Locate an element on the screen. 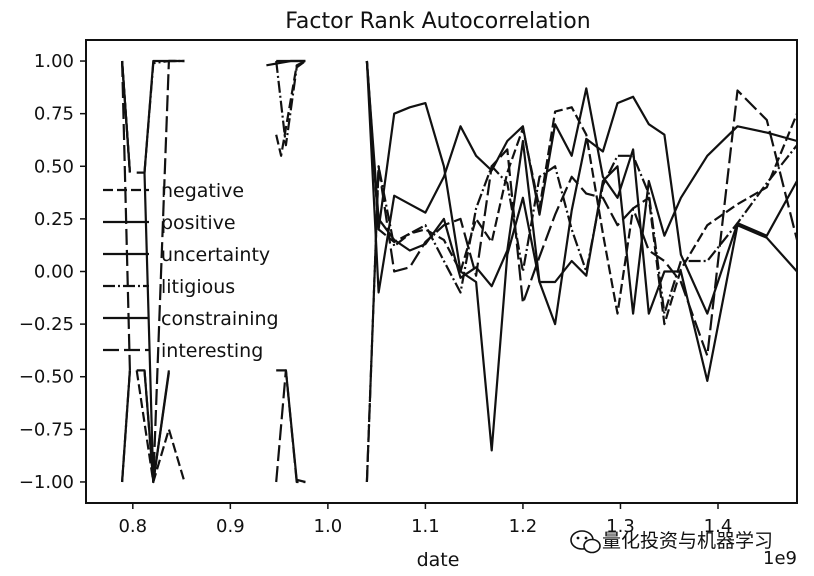 This screenshot has width=814, height=576. y-tick-label: 0.00 is located at coordinates (54, 272).